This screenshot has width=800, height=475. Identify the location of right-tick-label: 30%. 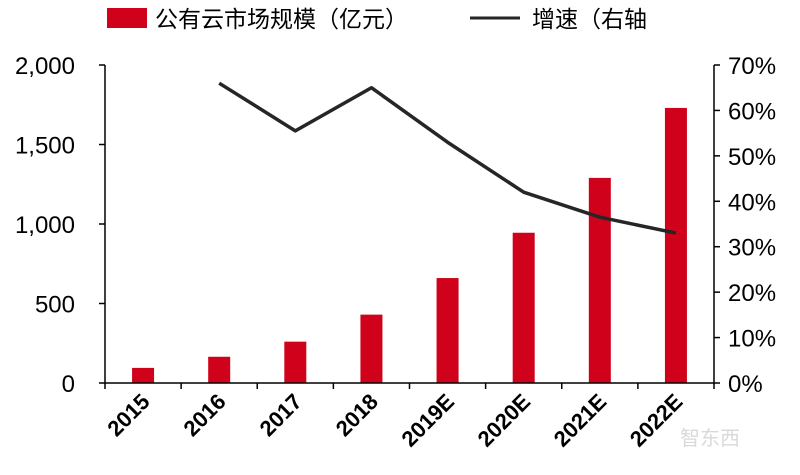
(752, 248).